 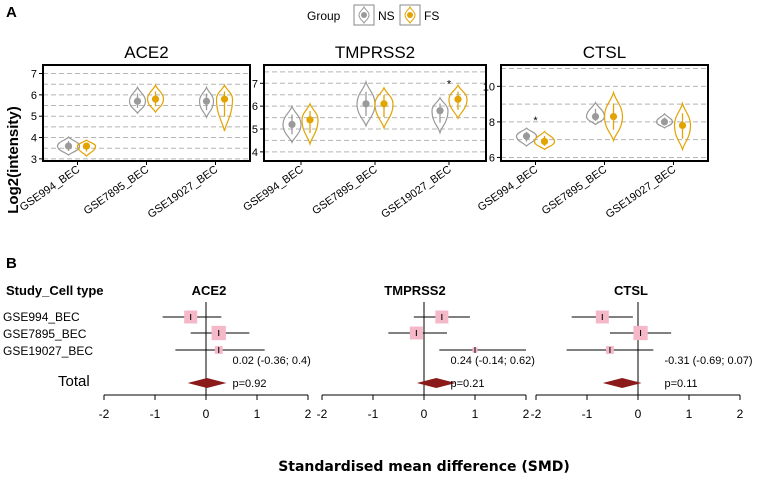 I want to click on legend-fs-violin, so click(x=410, y=15).